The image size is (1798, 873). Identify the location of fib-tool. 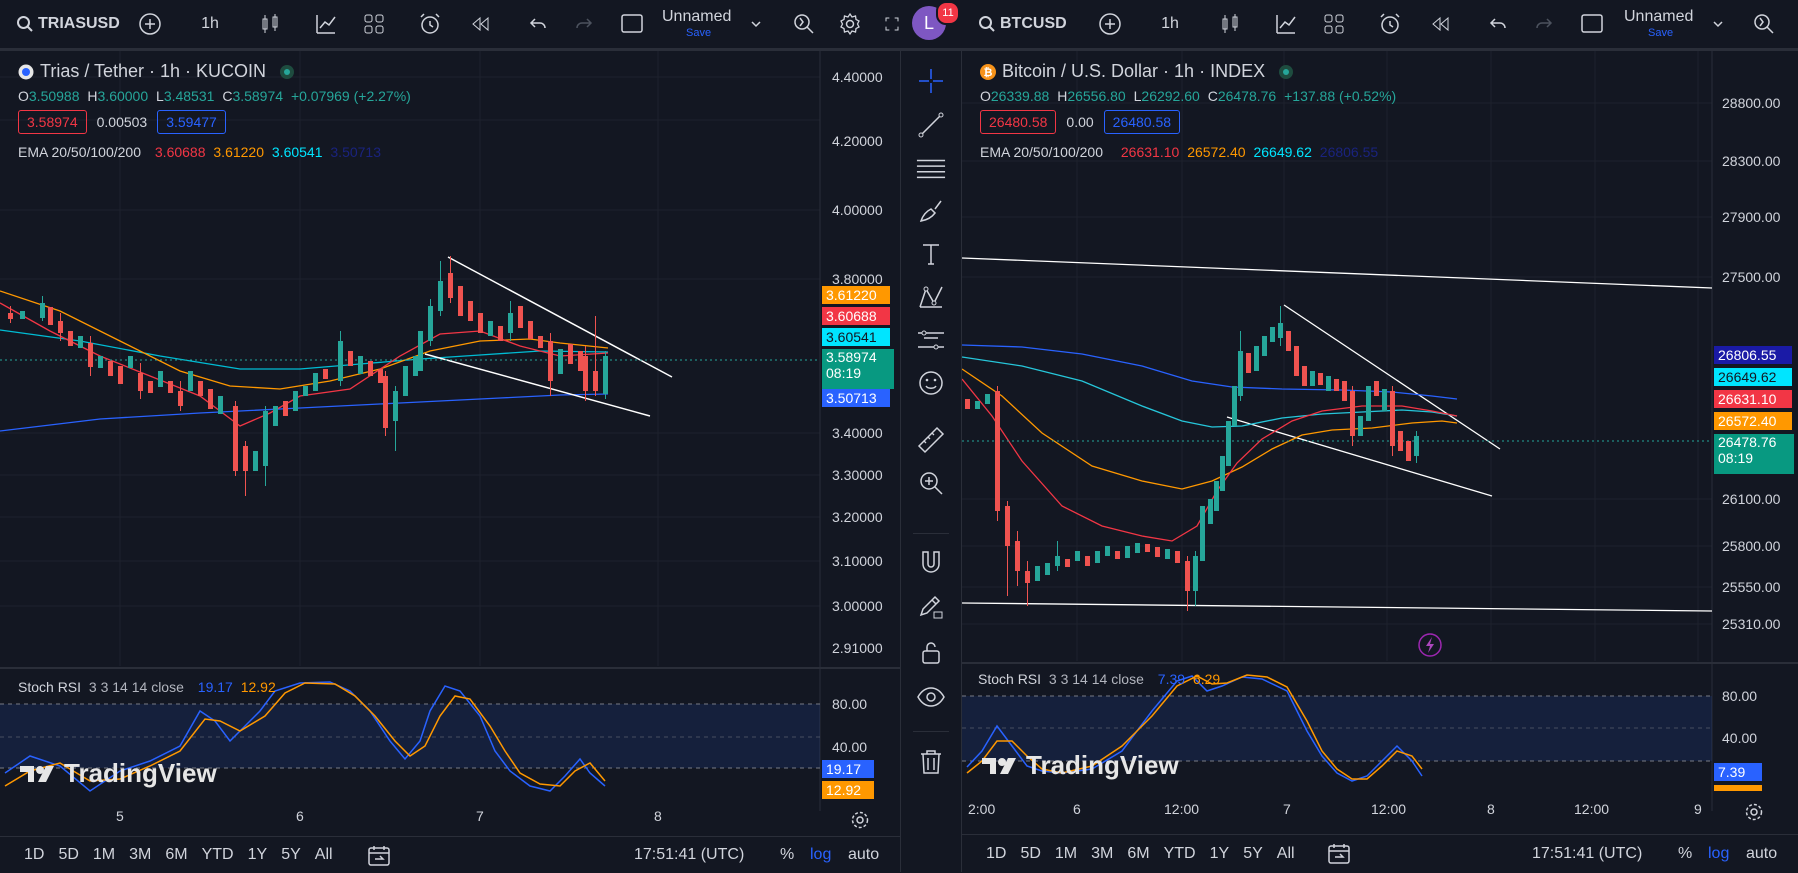
(931, 168).